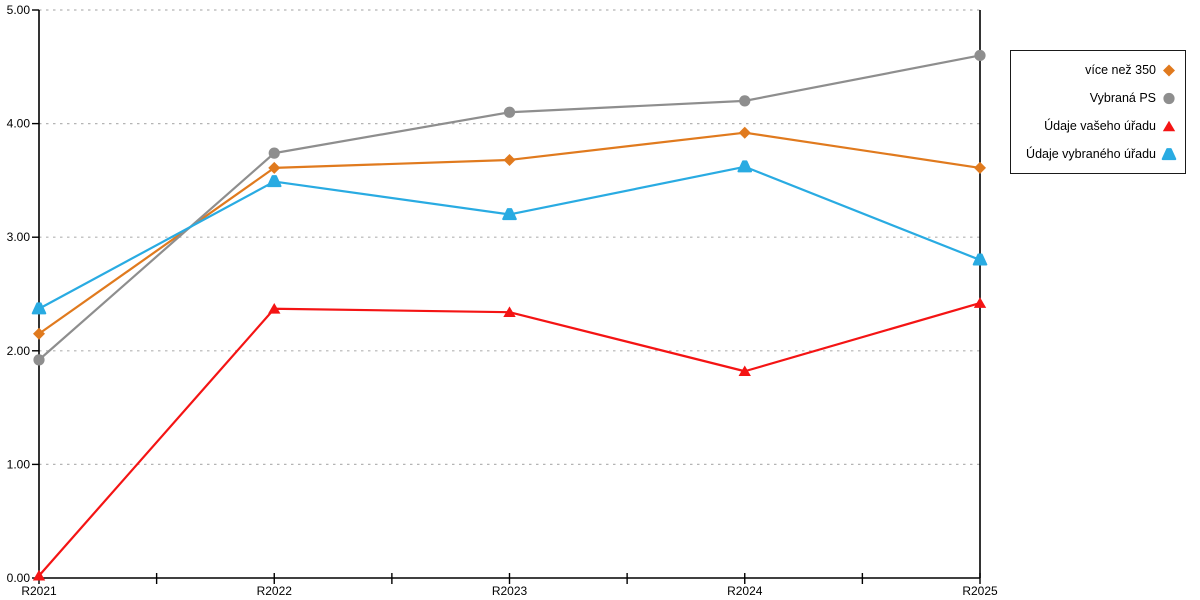 The height and width of the screenshot is (600, 1200). What do you see at coordinates (19, 351) in the screenshot?
I see `y-tick-label: 2.00` at bounding box center [19, 351].